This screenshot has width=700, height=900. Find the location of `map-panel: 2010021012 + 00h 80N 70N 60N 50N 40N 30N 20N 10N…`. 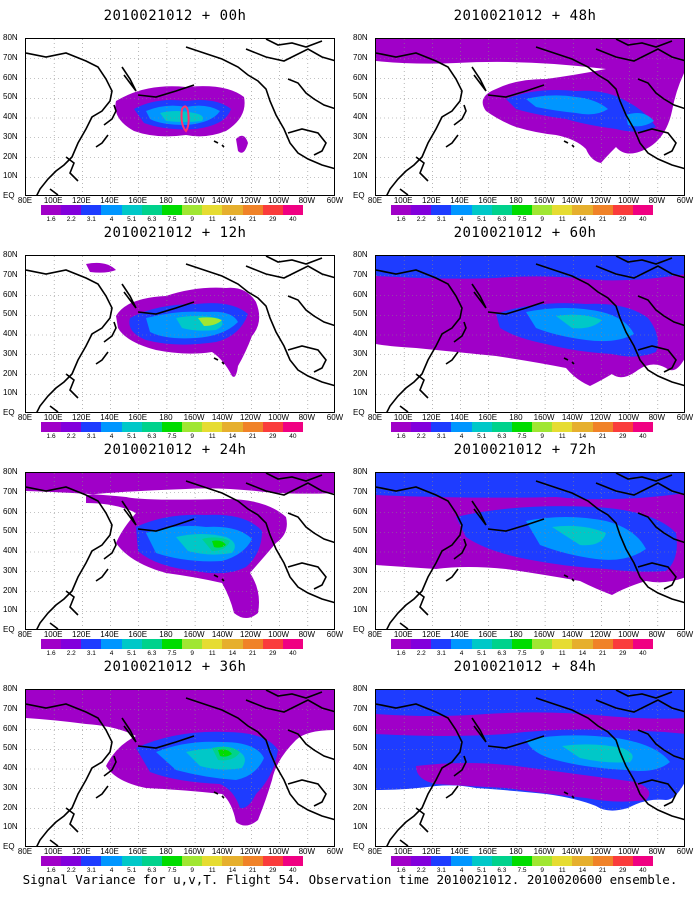

map-panel: 2010021012 + 00h 80N 70N 60N 50N 40N 30N 20N 10N… is located at coordinates (174, 118).